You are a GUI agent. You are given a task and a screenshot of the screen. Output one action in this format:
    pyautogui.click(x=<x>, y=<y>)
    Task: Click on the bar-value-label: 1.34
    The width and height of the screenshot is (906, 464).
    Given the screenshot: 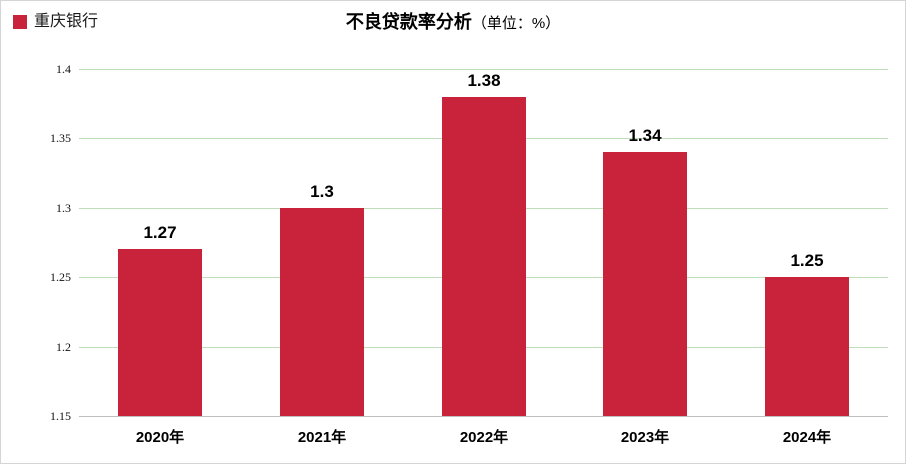 What is the action you would take?
    pyautogui.click(x=645, y=135)
    